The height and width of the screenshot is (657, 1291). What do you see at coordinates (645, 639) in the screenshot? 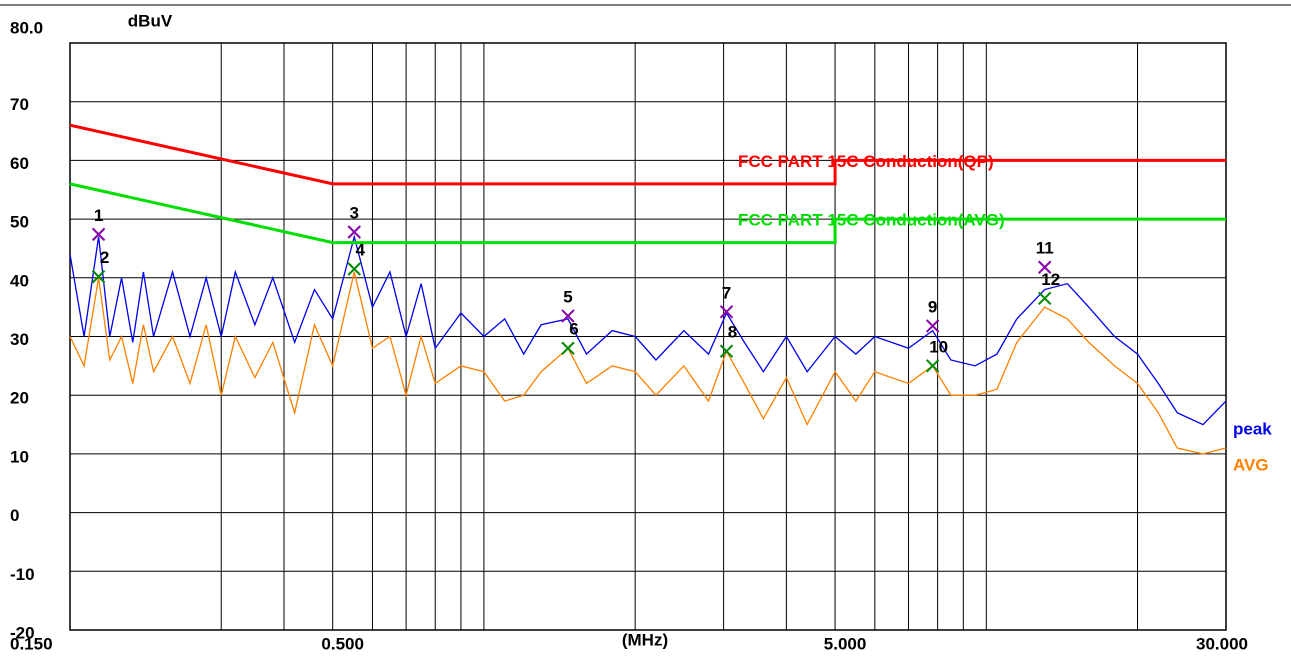
I see `x-unit: (MHz)` at bounding box center [645, 639].